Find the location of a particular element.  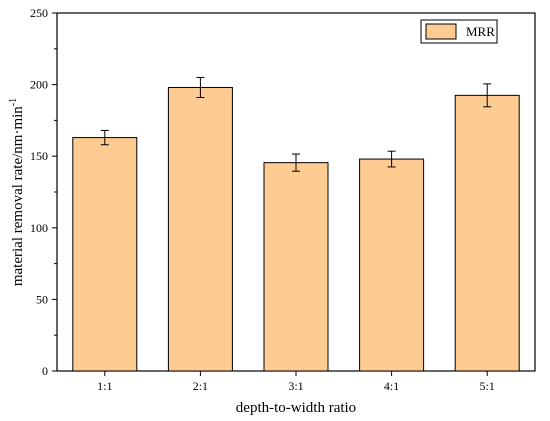

legend-label: MRR is located at coordinates (480, 31).